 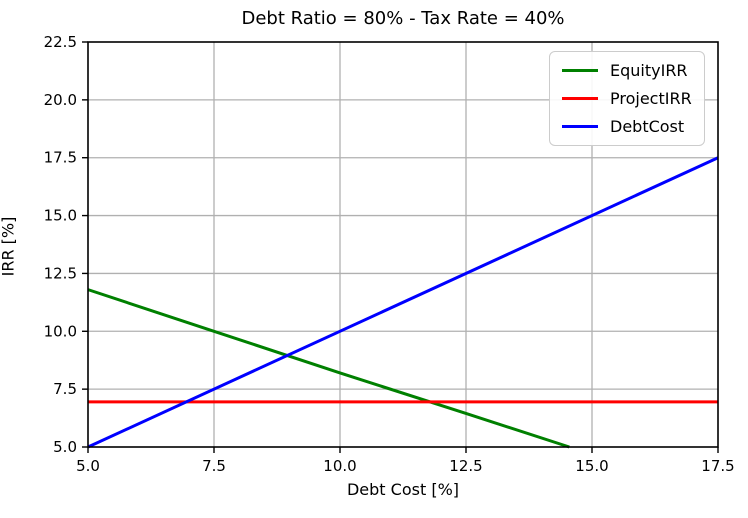 What do you see at coordinates (591, 466) in the screenshot?
I see `x-tick-label: 15.0` at bounding box center [591, 466].